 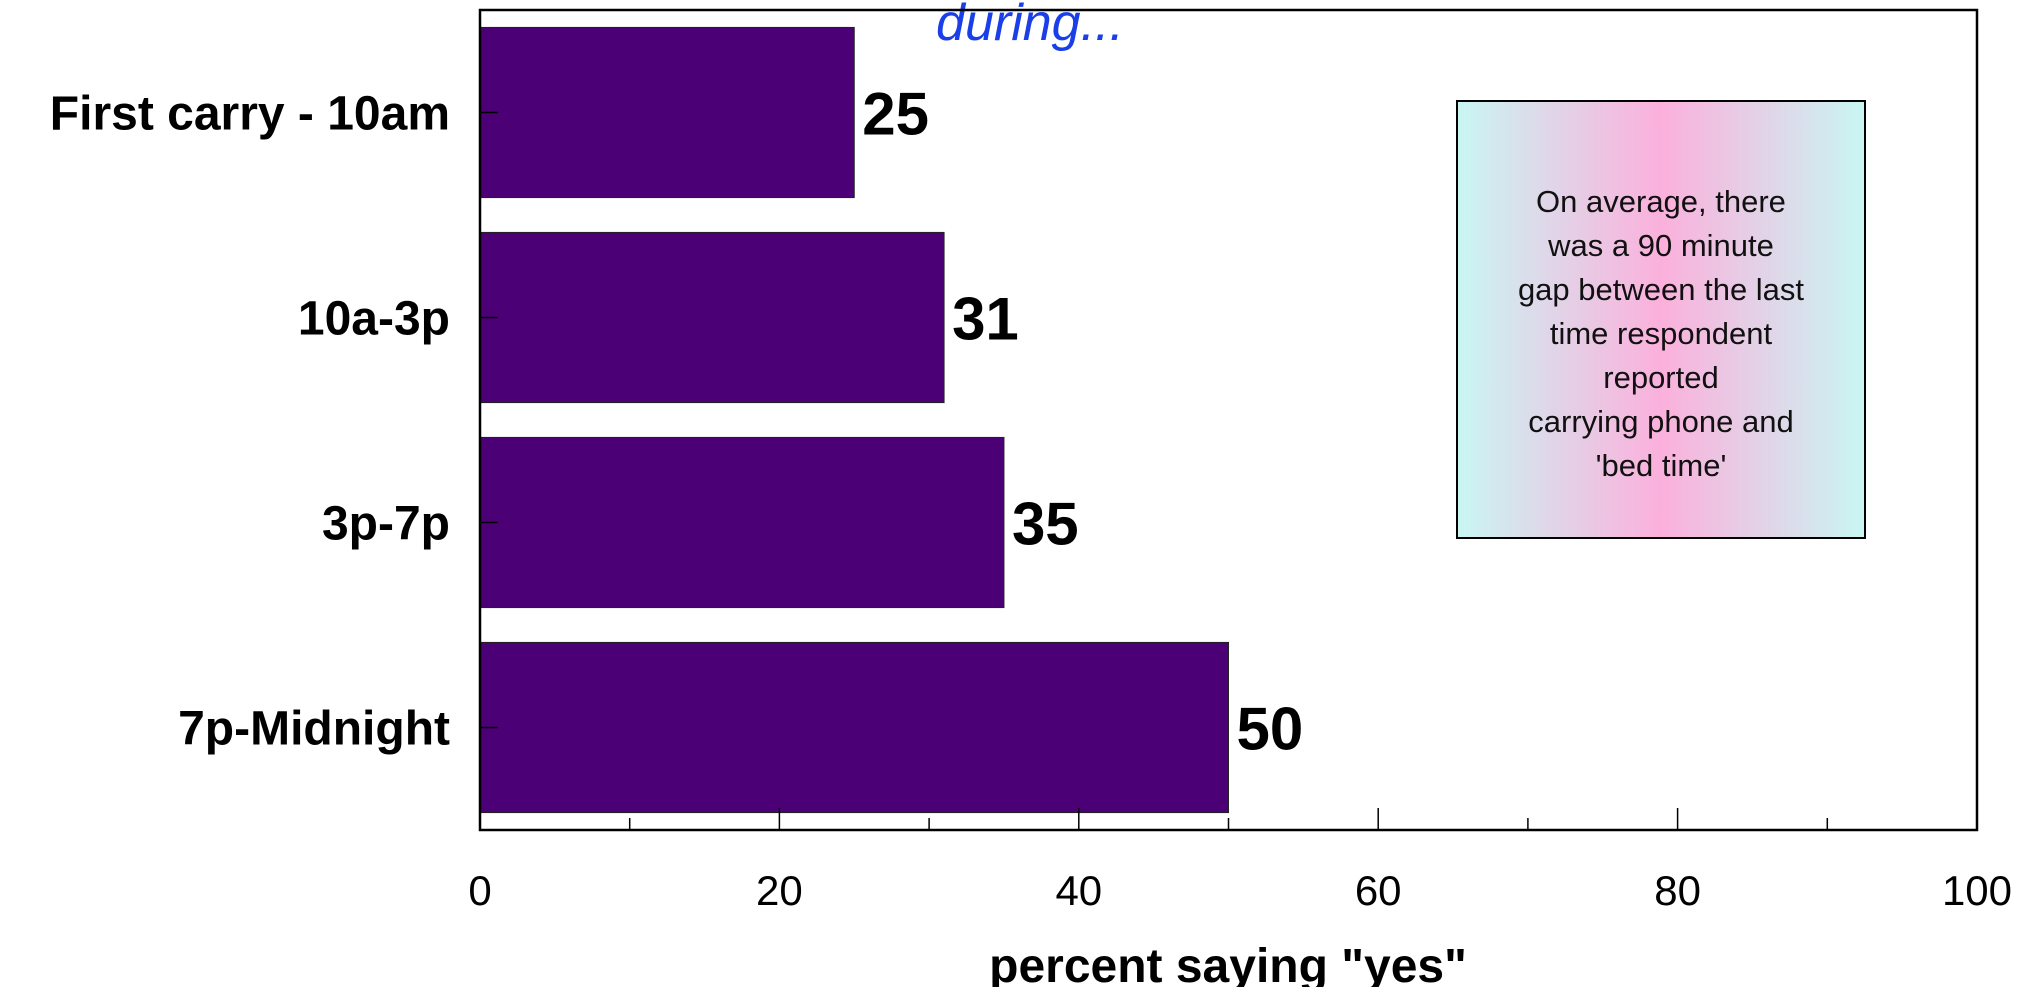 I want to click on category-labels: First carry - 10am 10a-3p 3p-7p 7p-Midnight, so click(x=250, y=422).